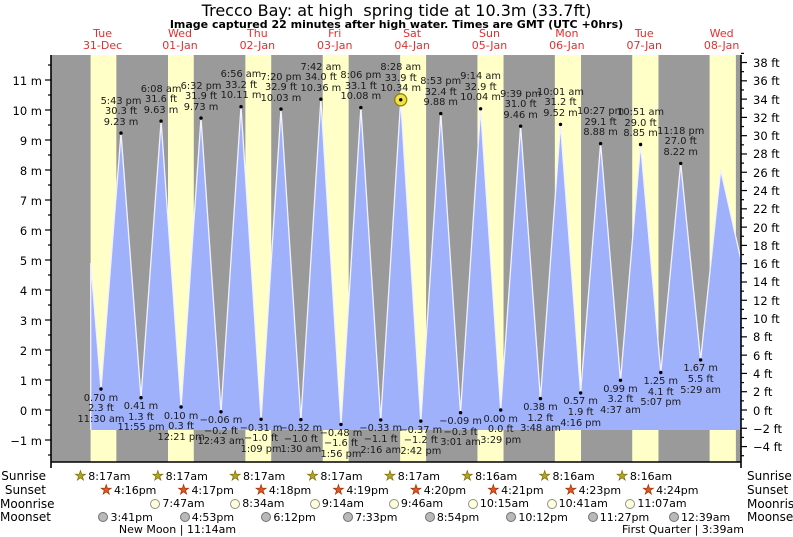 This screenshot has width=793, height=537. I want to click on tide-height-ft: 31.9 ft, so click(201, 97).